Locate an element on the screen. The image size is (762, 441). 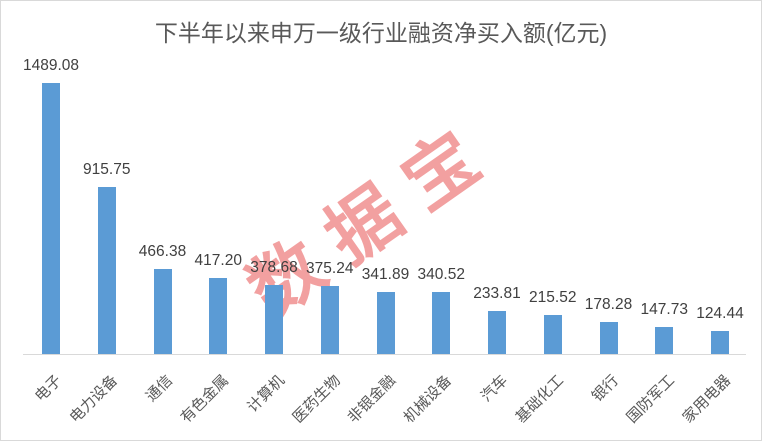
bar-value-label: 341.89 is located at coordinates (385, 274).